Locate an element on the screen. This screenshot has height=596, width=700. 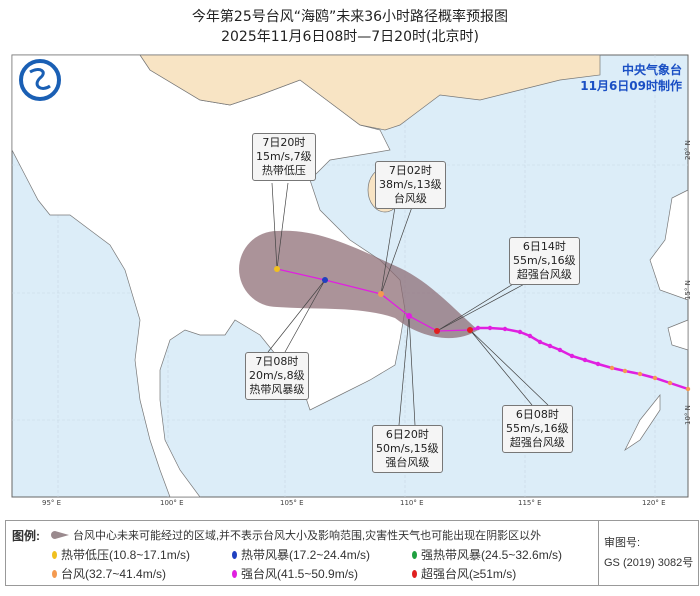
forecast-label-6d20: 6日20时 50m/s,15级 强台风级 is located at coordinates (407, 449).